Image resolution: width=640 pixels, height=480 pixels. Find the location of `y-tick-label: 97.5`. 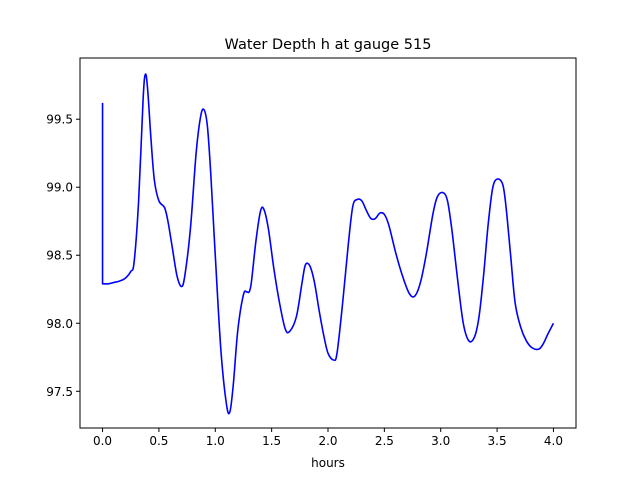

y-tick-label: 97.5 is located at coordinates (59, 392).